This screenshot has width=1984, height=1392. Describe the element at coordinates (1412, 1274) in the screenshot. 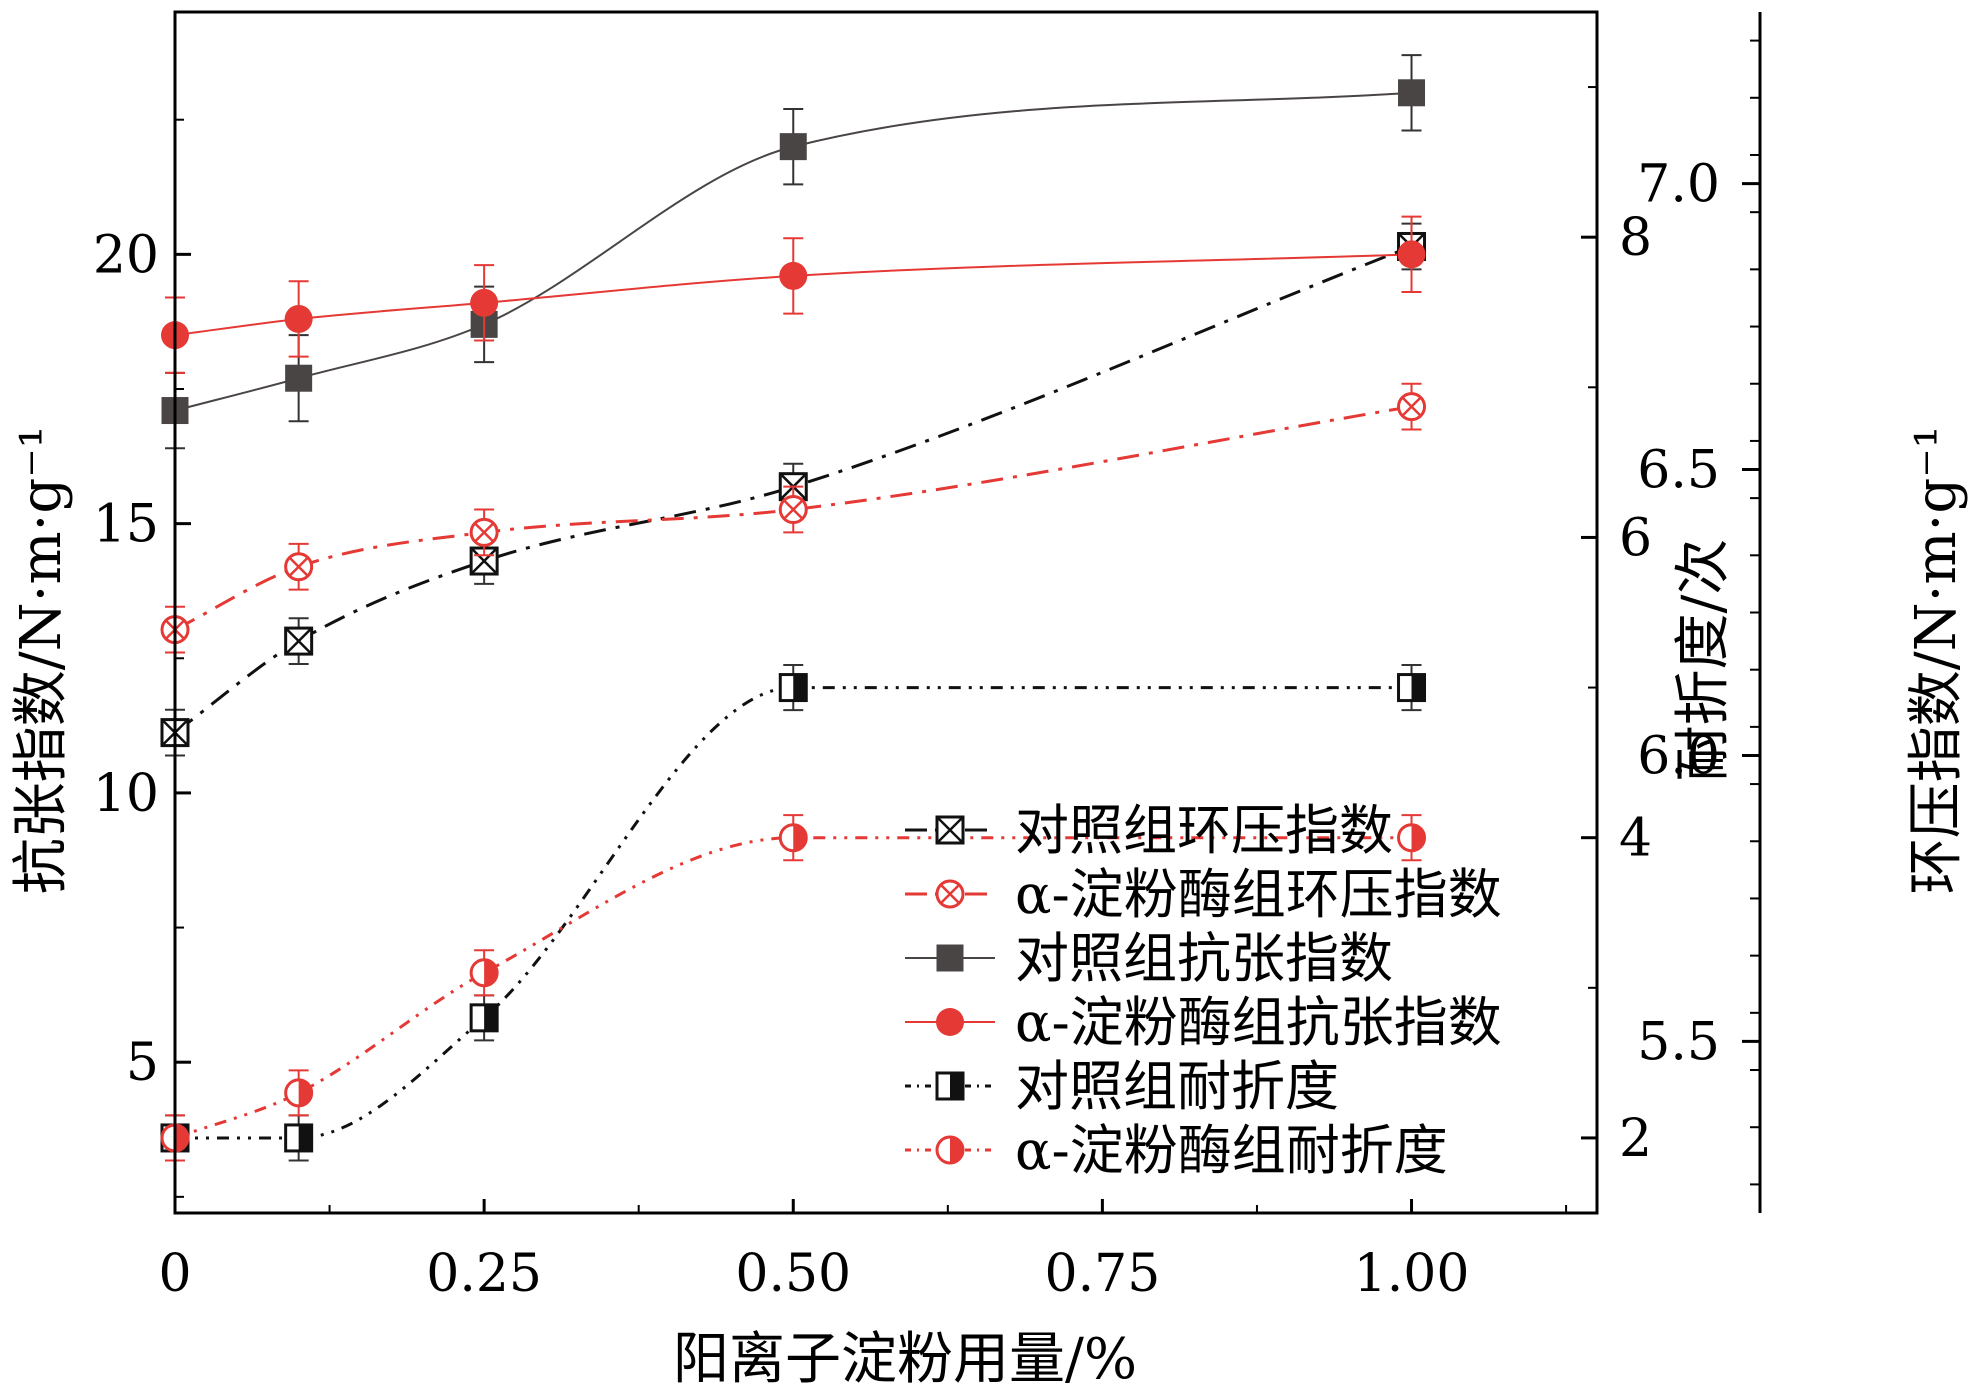

I see `x-tick-label: 1.00` at that location.